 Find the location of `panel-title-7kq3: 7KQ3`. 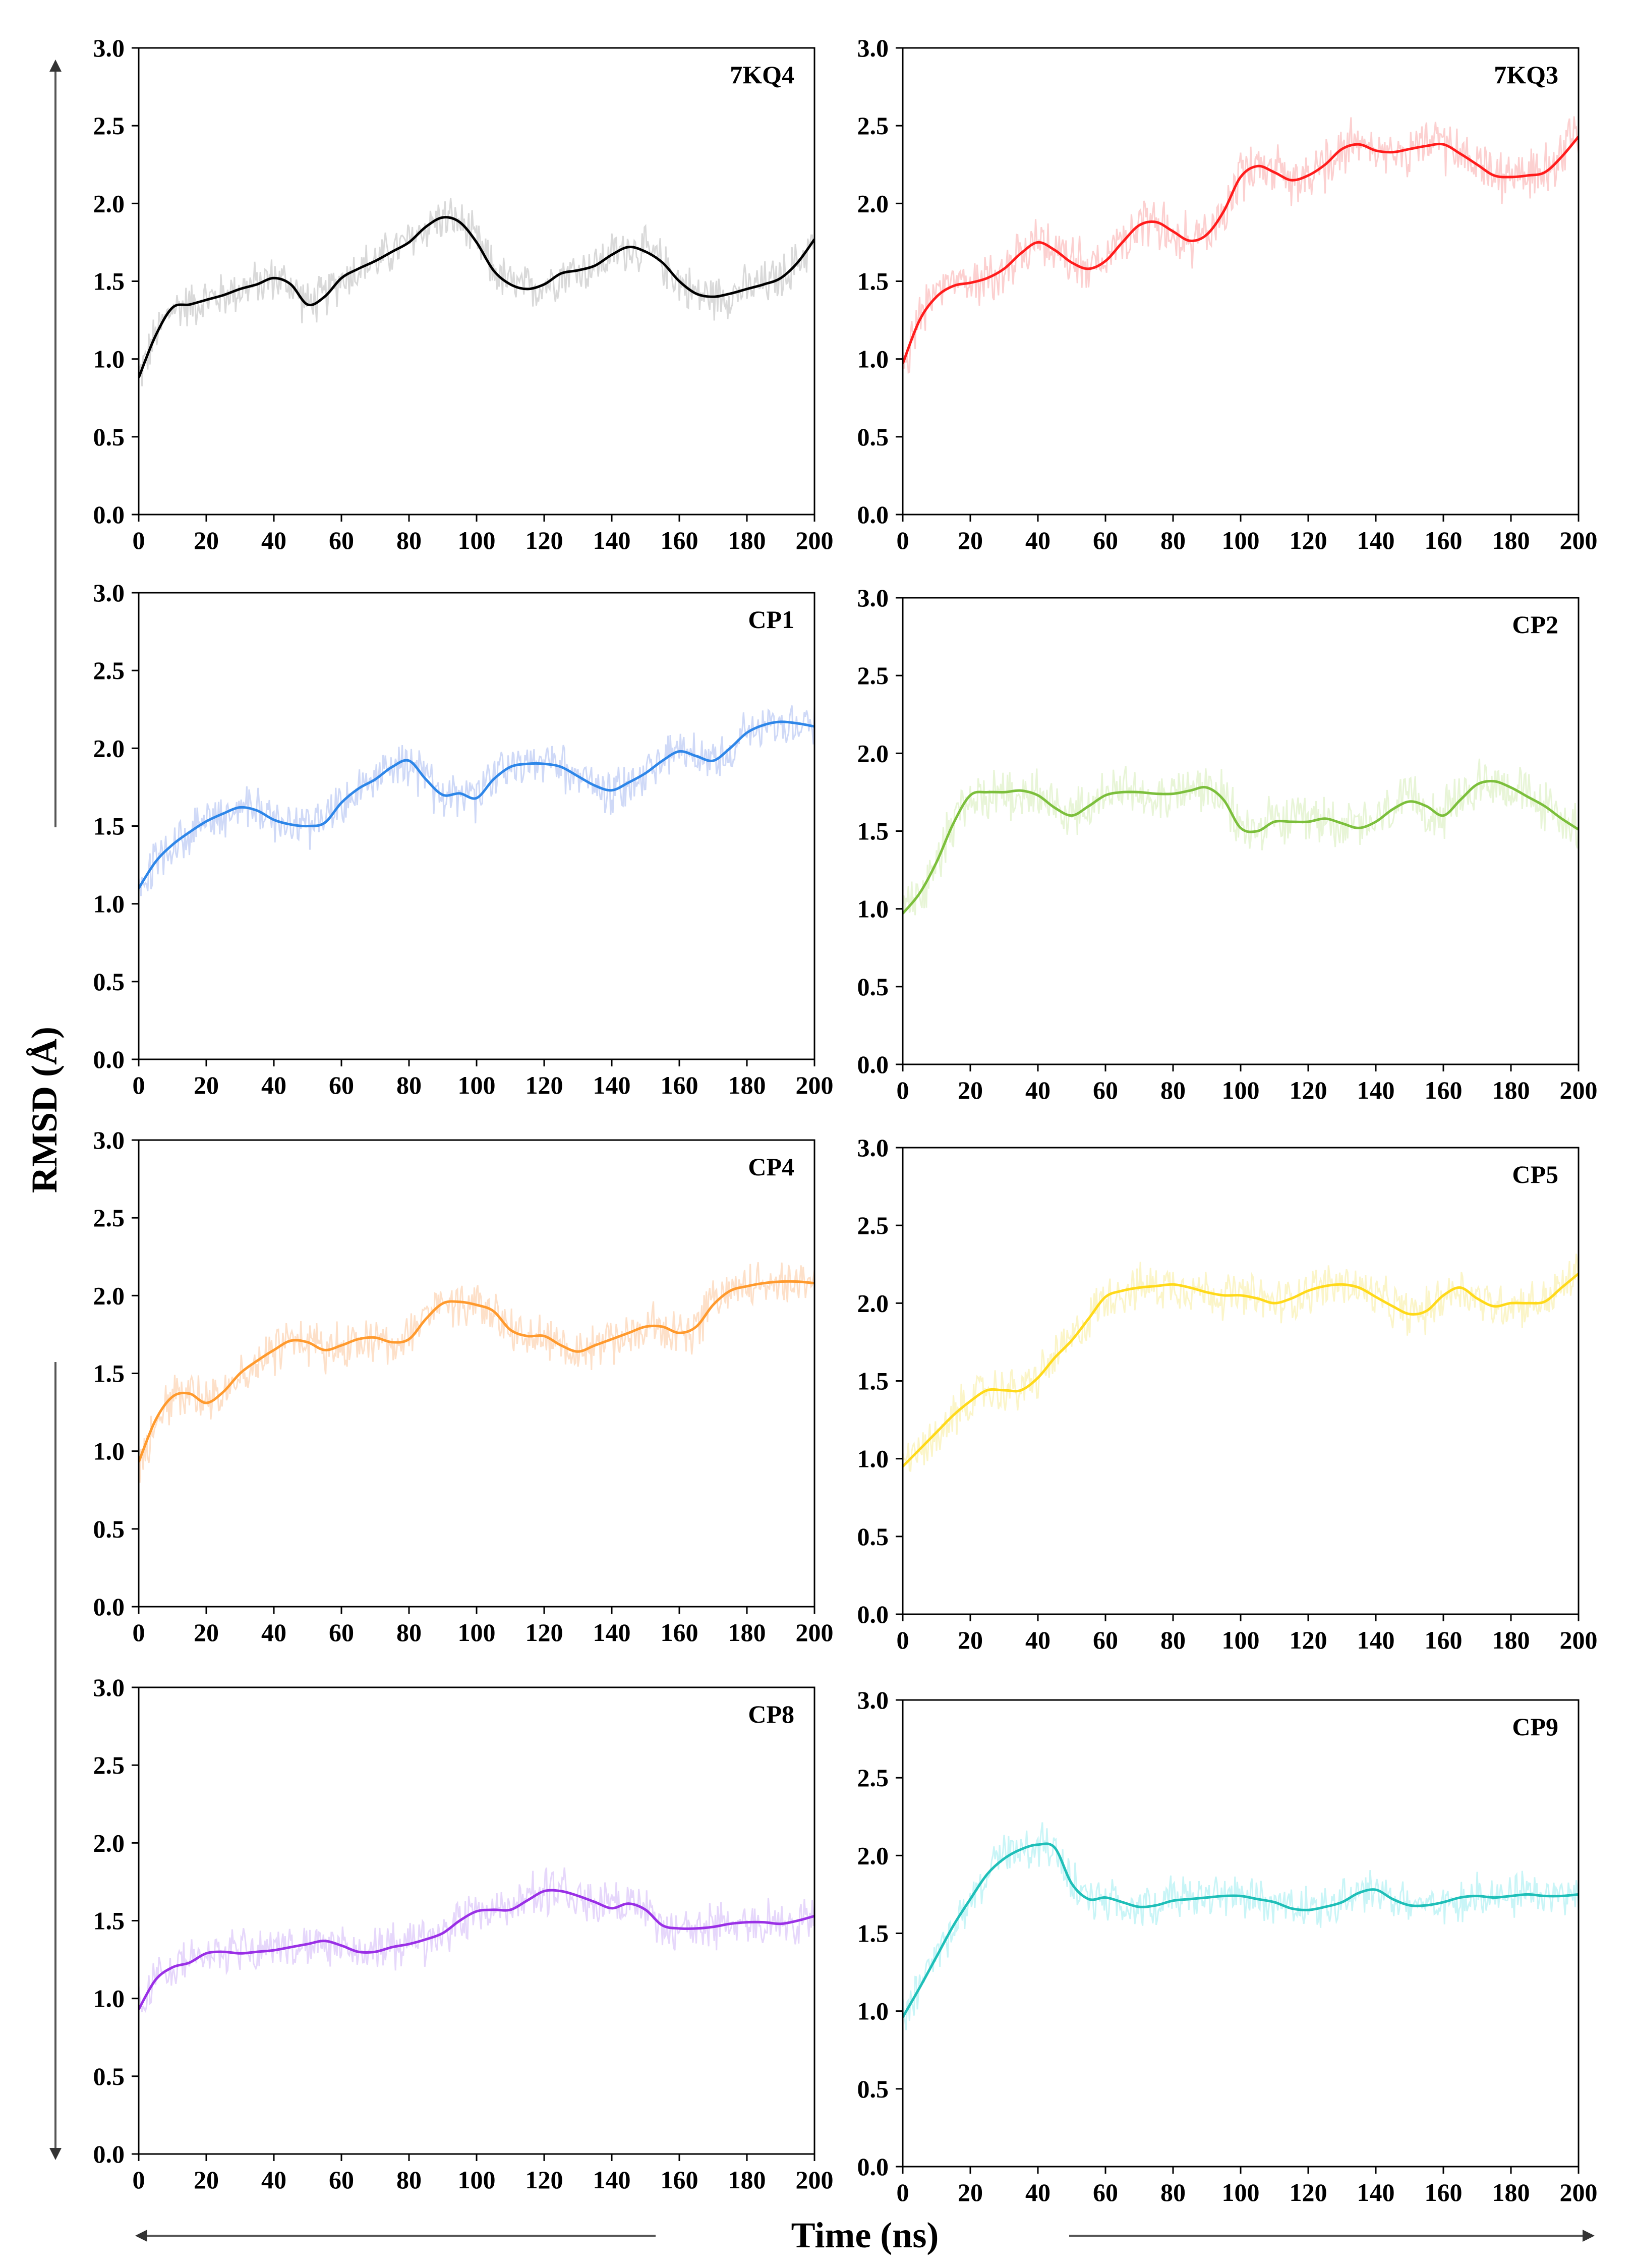

panel-title-7kq3: 7KQ3 is located at coordinates (1526, 75).